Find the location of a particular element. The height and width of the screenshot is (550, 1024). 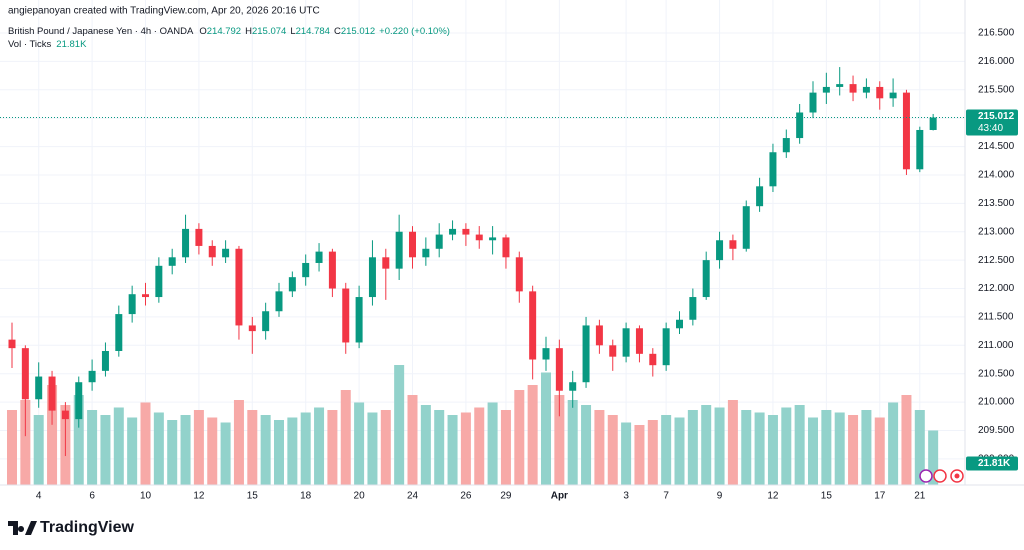

y-tick-label: 211.500 is located at coordinates (996, 317).